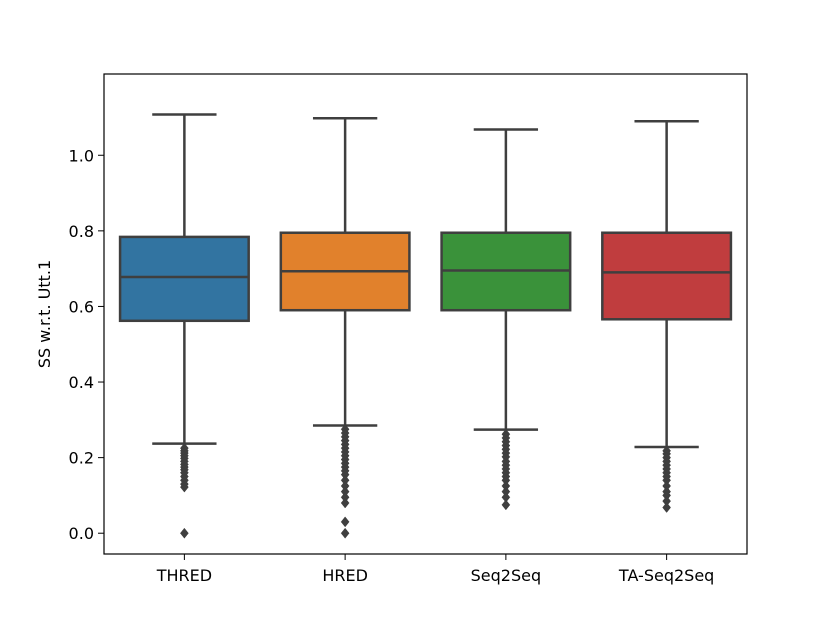  Describe the element at coordinates (81, 231) in the screenshot. I see `y-tick-label: 0.8` at that location.